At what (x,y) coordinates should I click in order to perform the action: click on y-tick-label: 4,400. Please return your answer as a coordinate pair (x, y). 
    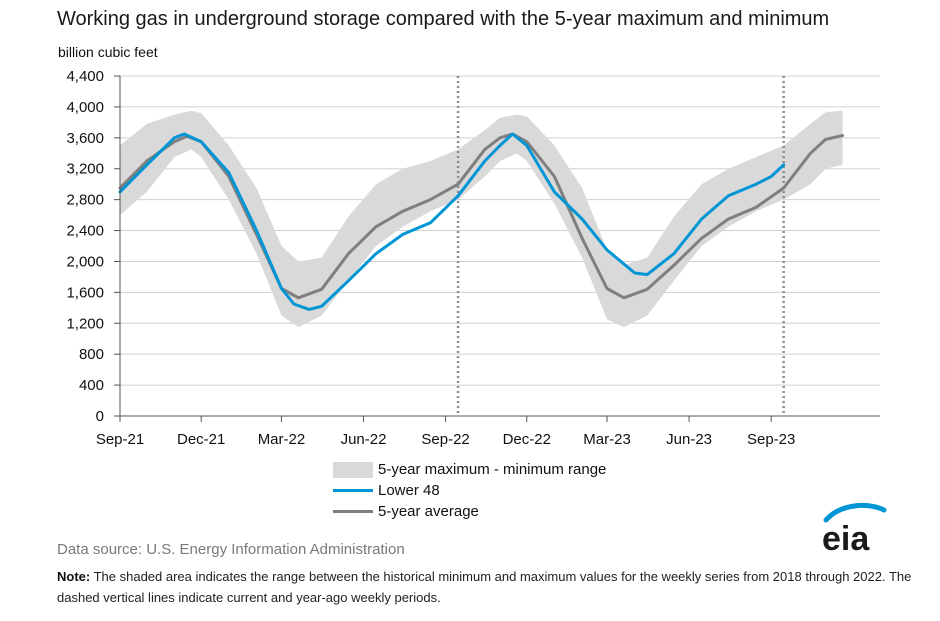
    Looking at the image, I should click on (85, 76).